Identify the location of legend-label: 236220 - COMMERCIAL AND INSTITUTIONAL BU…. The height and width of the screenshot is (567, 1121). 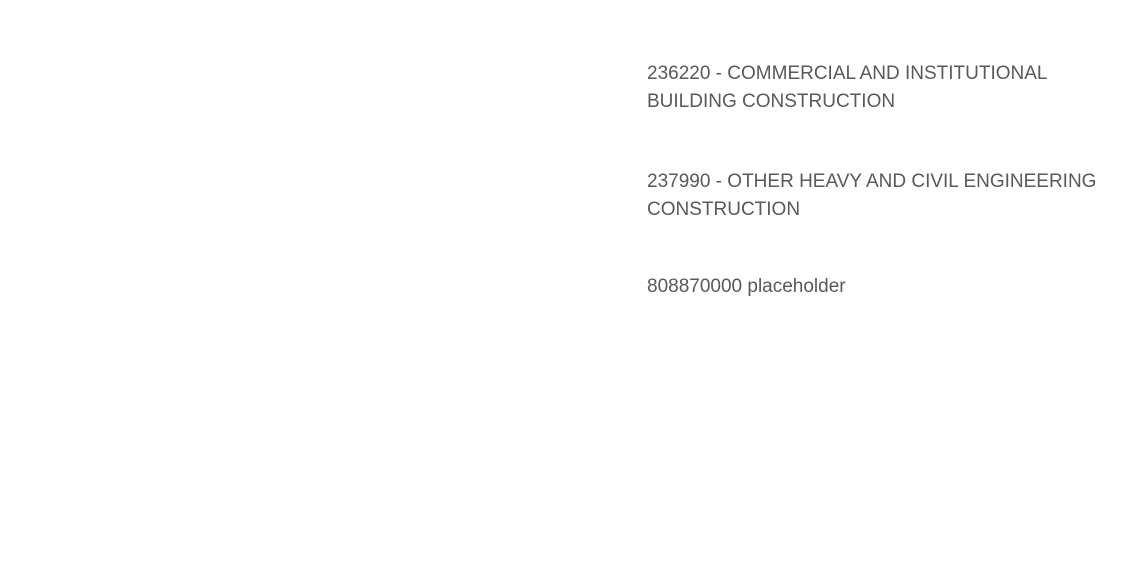
(847, 87).